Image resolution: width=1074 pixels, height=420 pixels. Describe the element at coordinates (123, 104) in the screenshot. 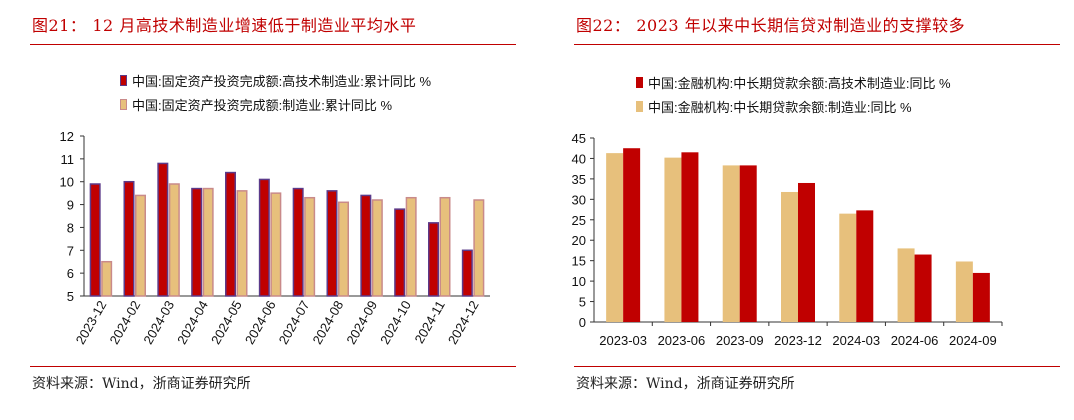

I see `left-legend-swatch-manufacturing` at that location.